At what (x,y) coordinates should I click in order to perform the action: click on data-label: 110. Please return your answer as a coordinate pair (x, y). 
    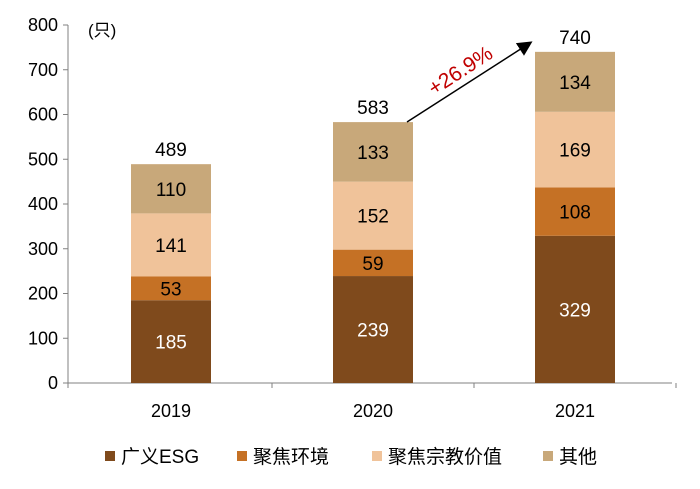
    Looking at the image, I should click on (171, 190).